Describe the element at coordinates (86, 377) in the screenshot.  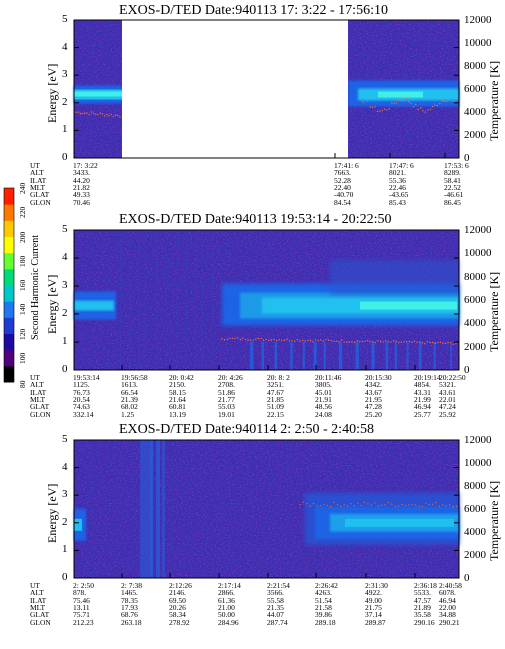
I see `orbit-value: 19:53:14` at that location.